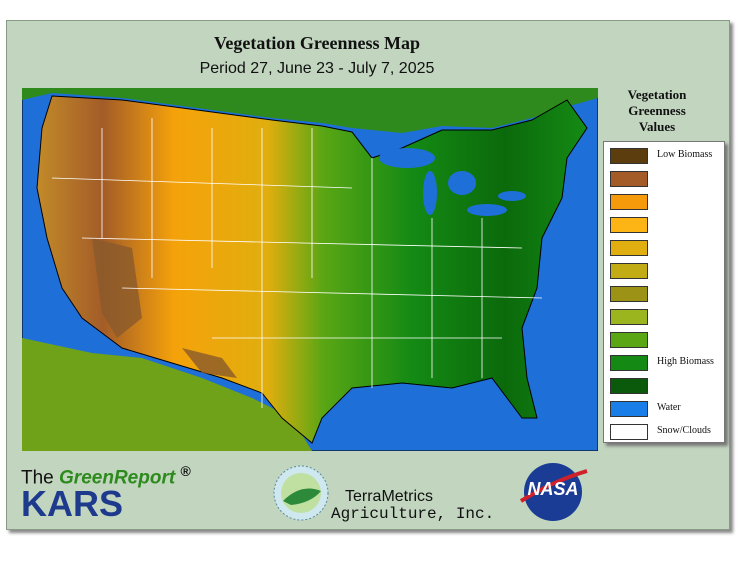  I want to click on logo-text: ®, so click(185, 471).